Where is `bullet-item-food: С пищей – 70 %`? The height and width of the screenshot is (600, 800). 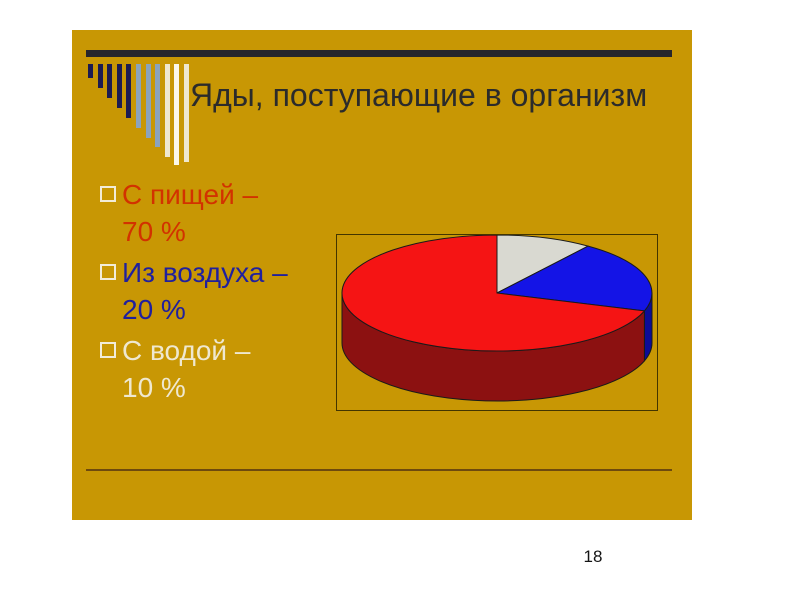 bullet-item-food: С пищей – 70 % is located at coordinates (230, 213).